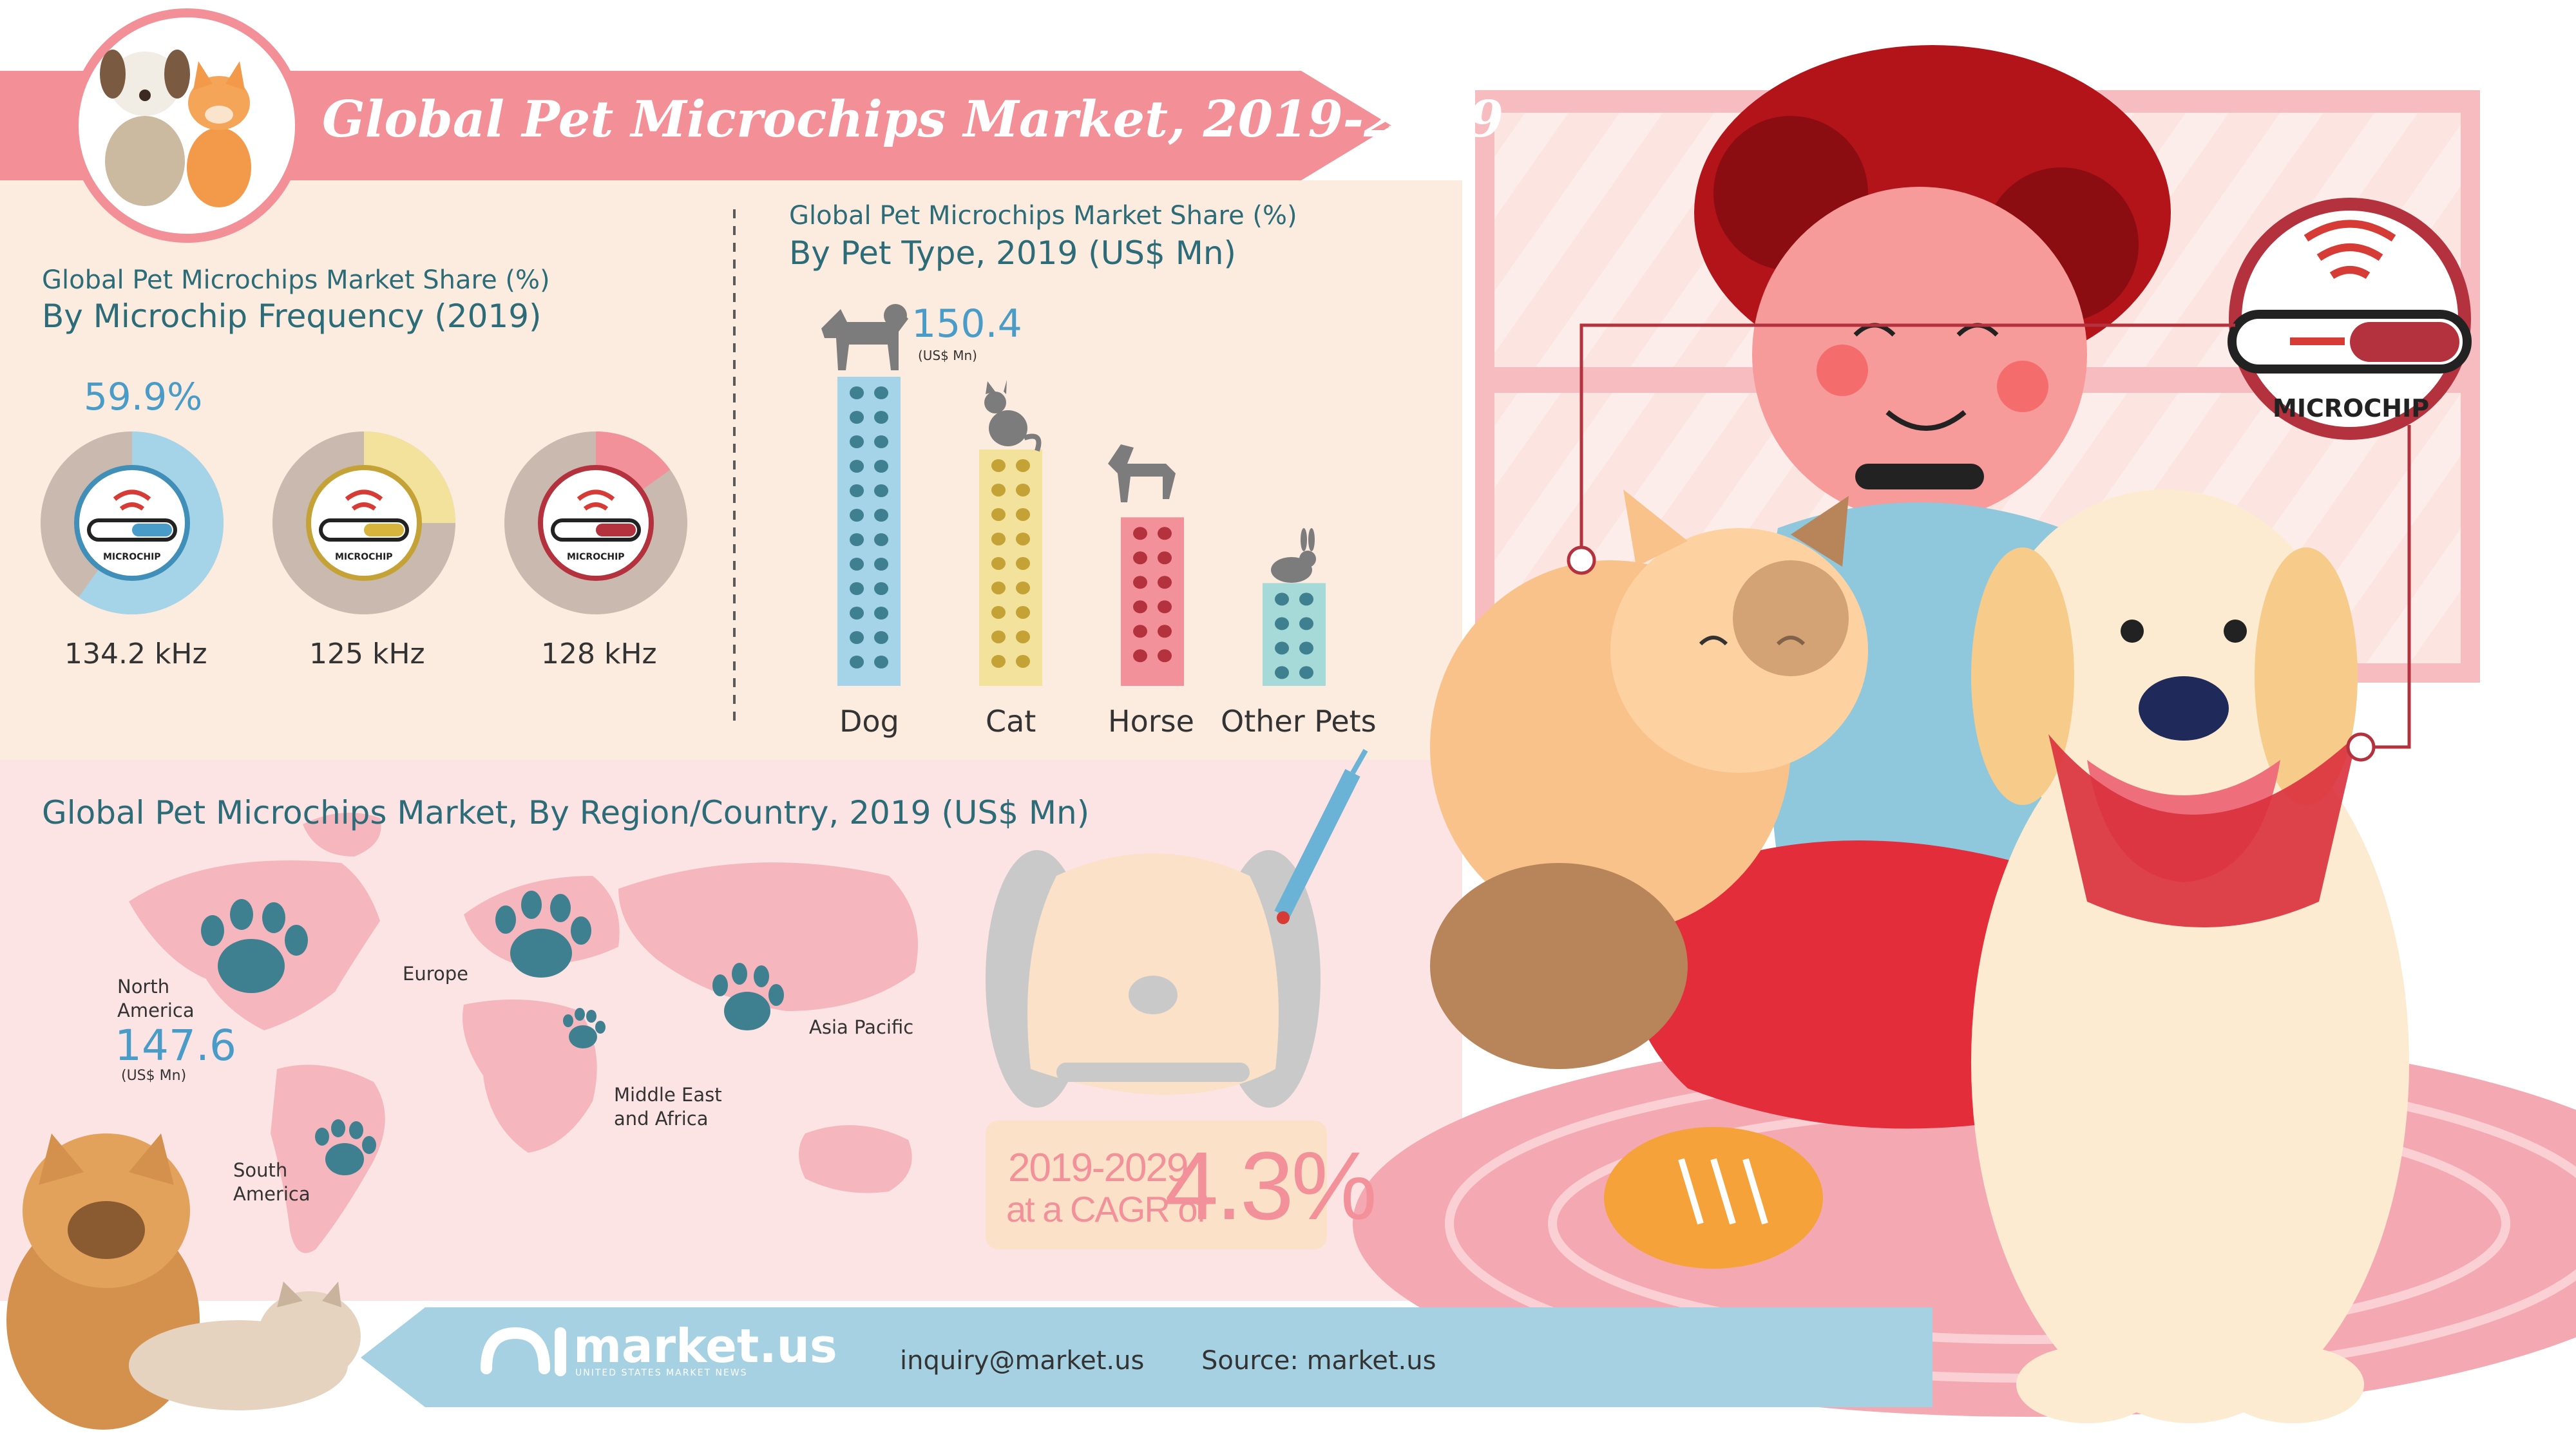 This screenshot has width=2576, height=1449. I want to click on cat-illustration, so click(1649, 779).